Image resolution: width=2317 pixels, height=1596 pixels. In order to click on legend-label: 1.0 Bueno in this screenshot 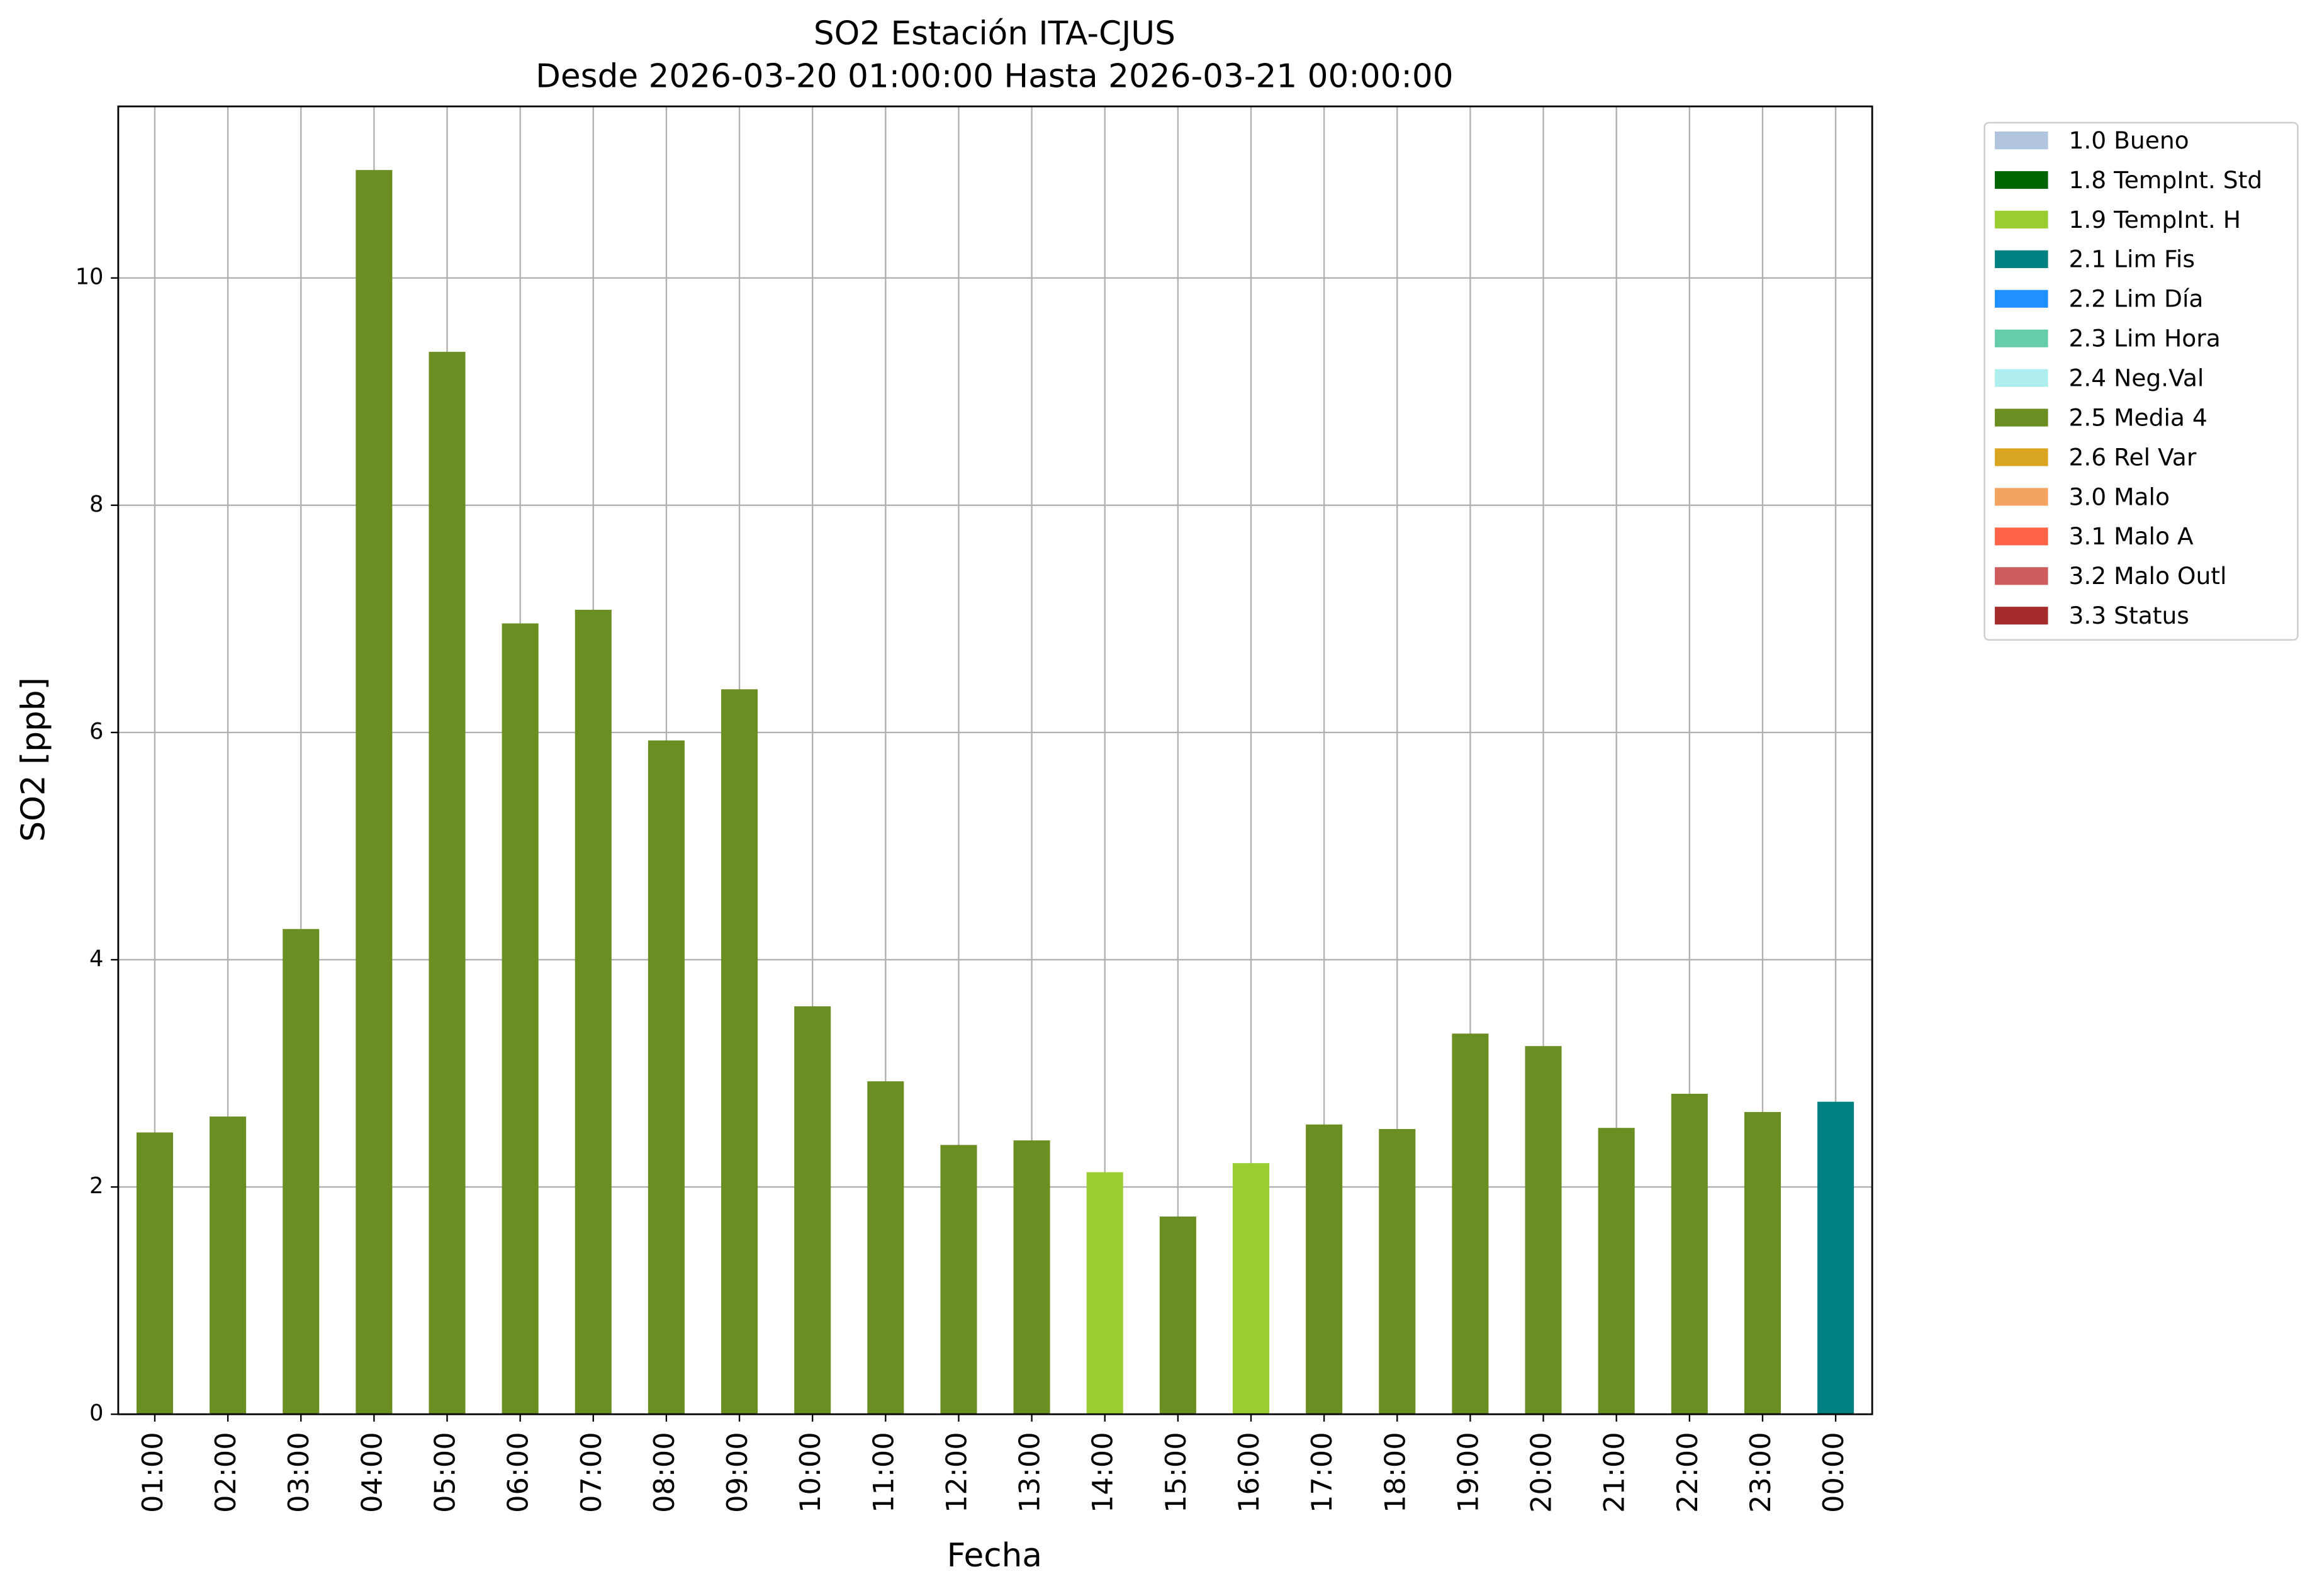, I will do `click(2128, 140)`.